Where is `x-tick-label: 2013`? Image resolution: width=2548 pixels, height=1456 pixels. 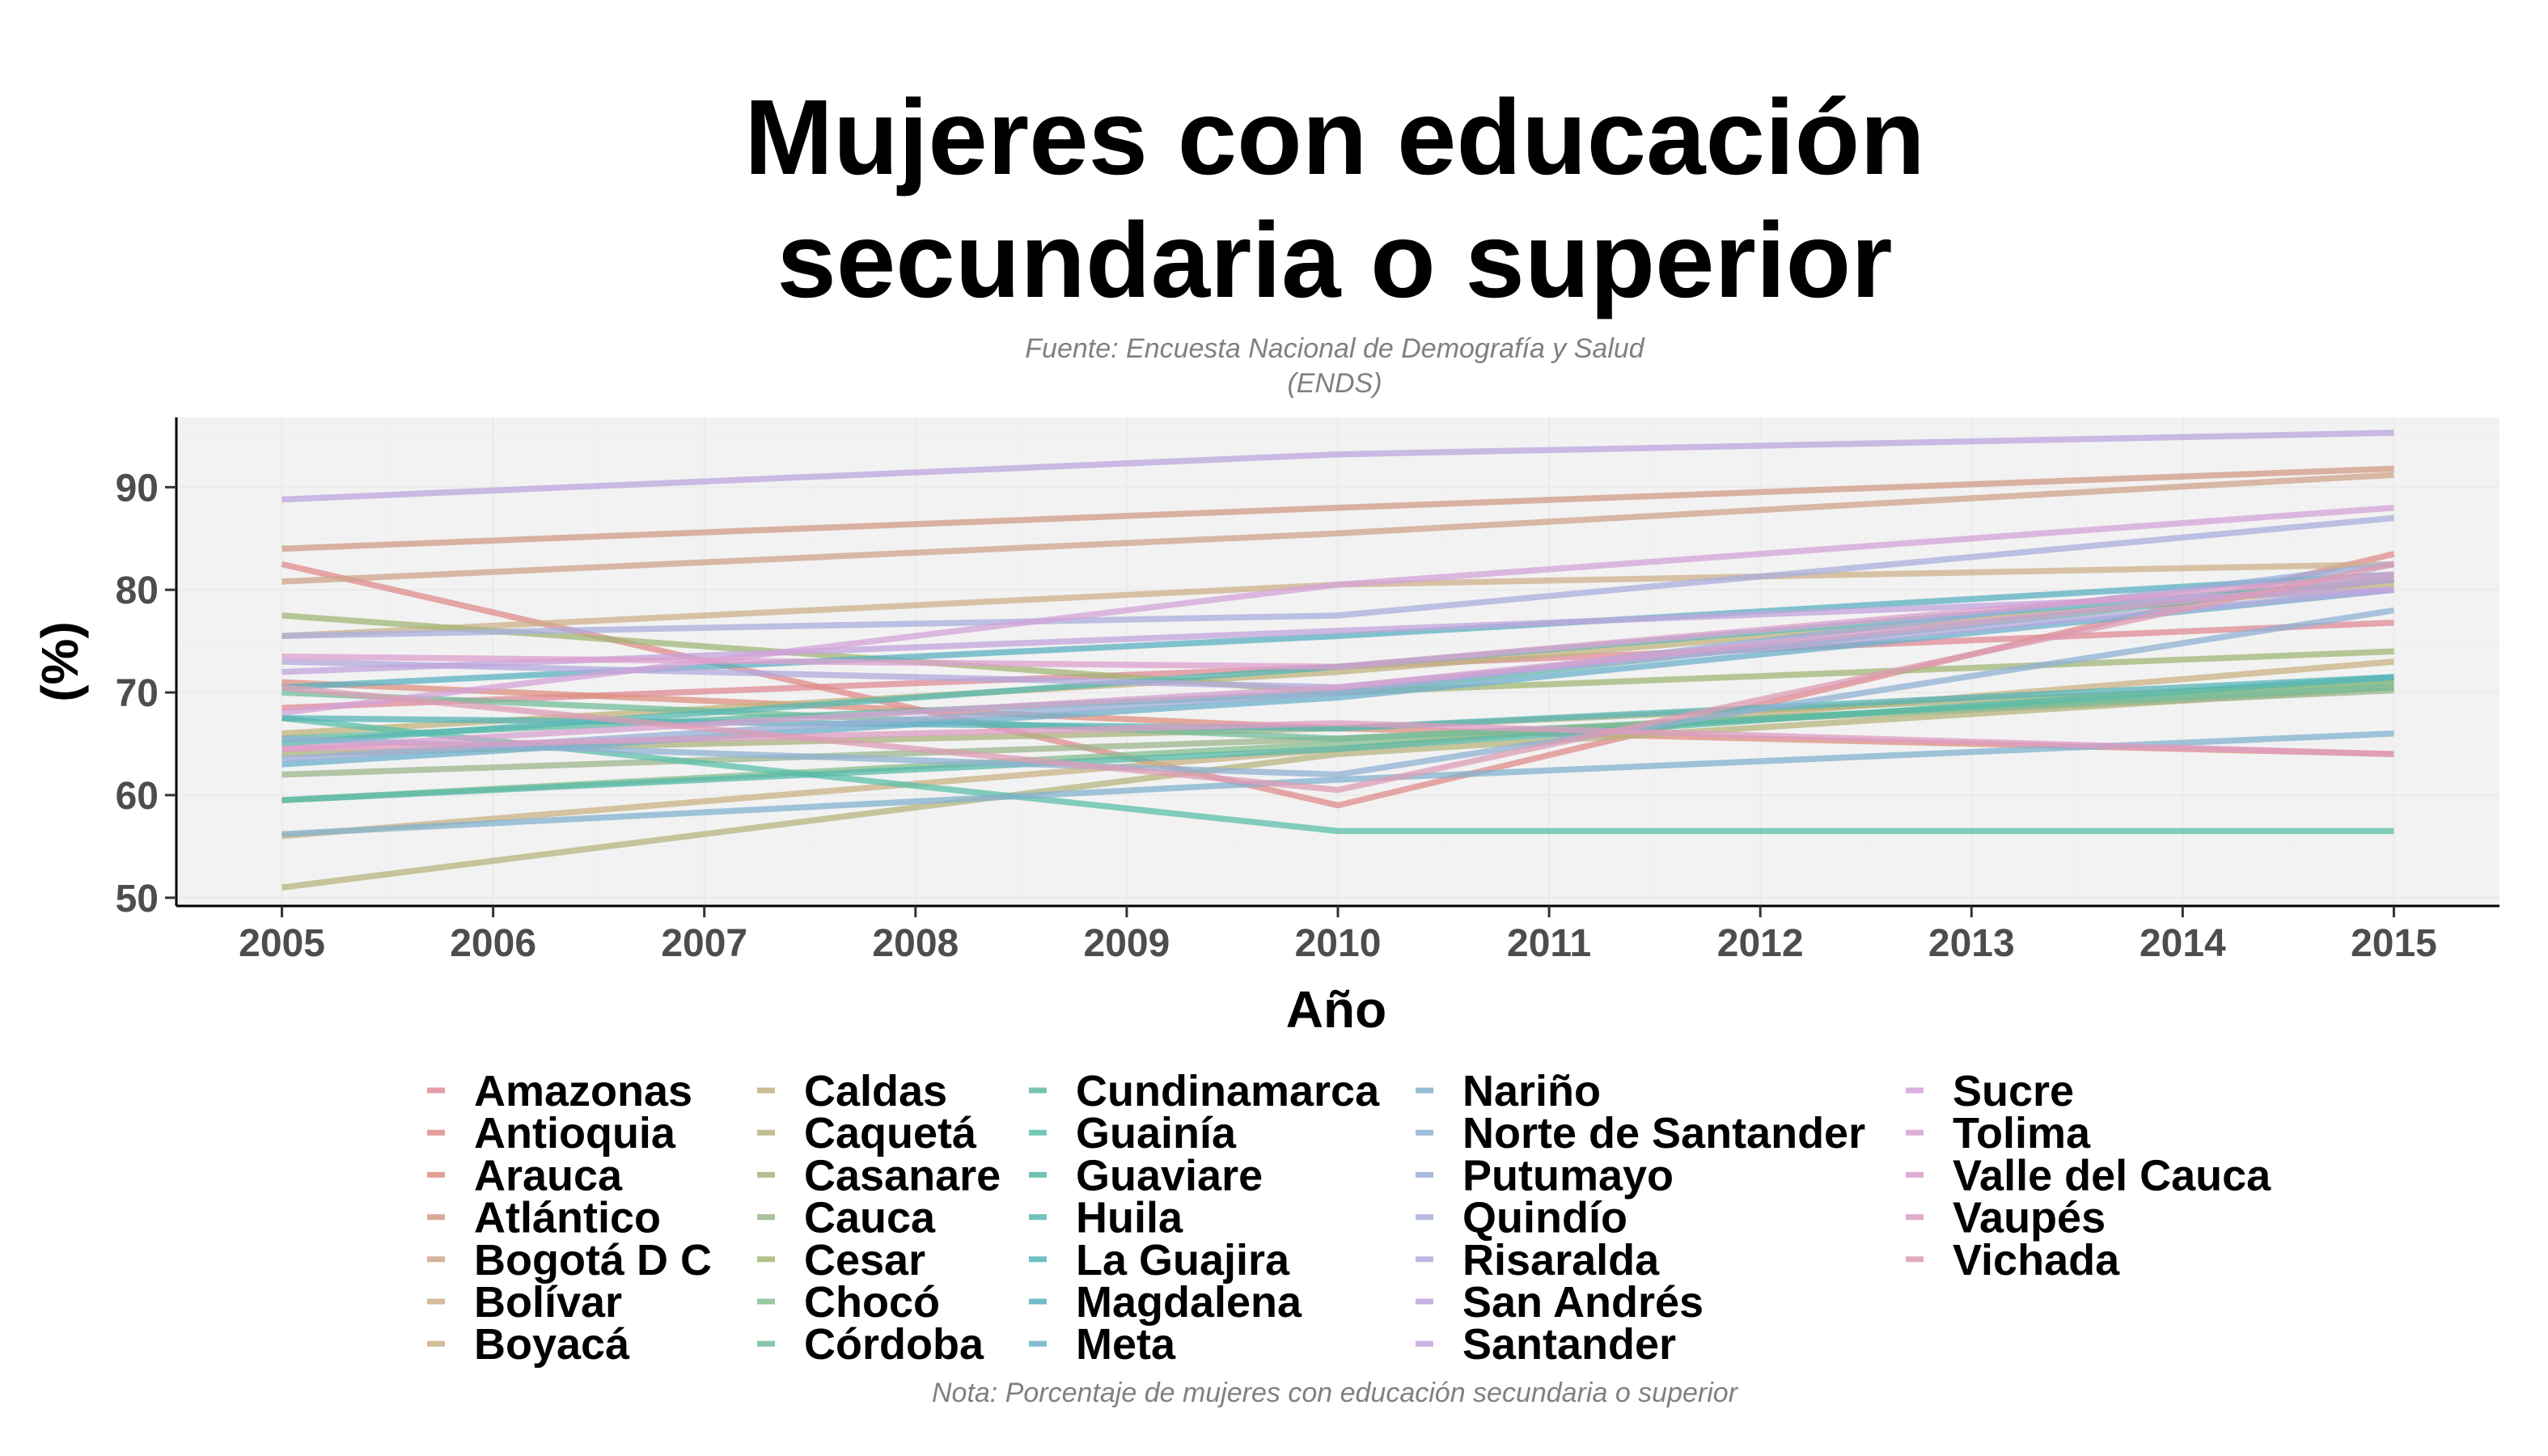
x-tick-label: 2013 is located at coordinates (1972, 944).